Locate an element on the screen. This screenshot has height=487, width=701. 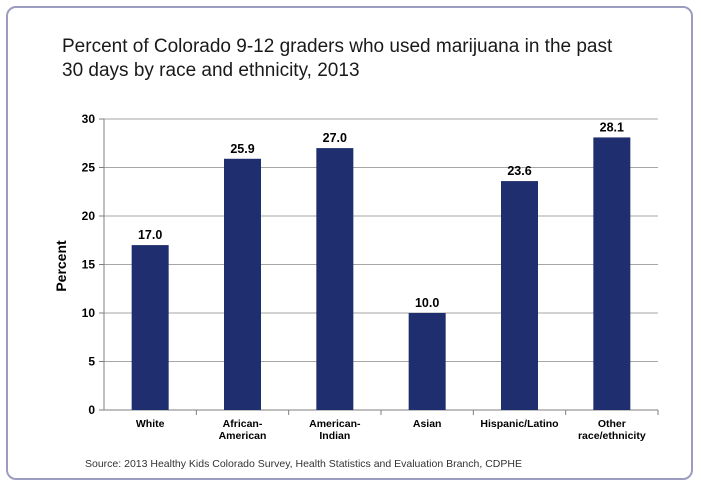
y-tick-label: 10 is located at coordinates (89, 313).